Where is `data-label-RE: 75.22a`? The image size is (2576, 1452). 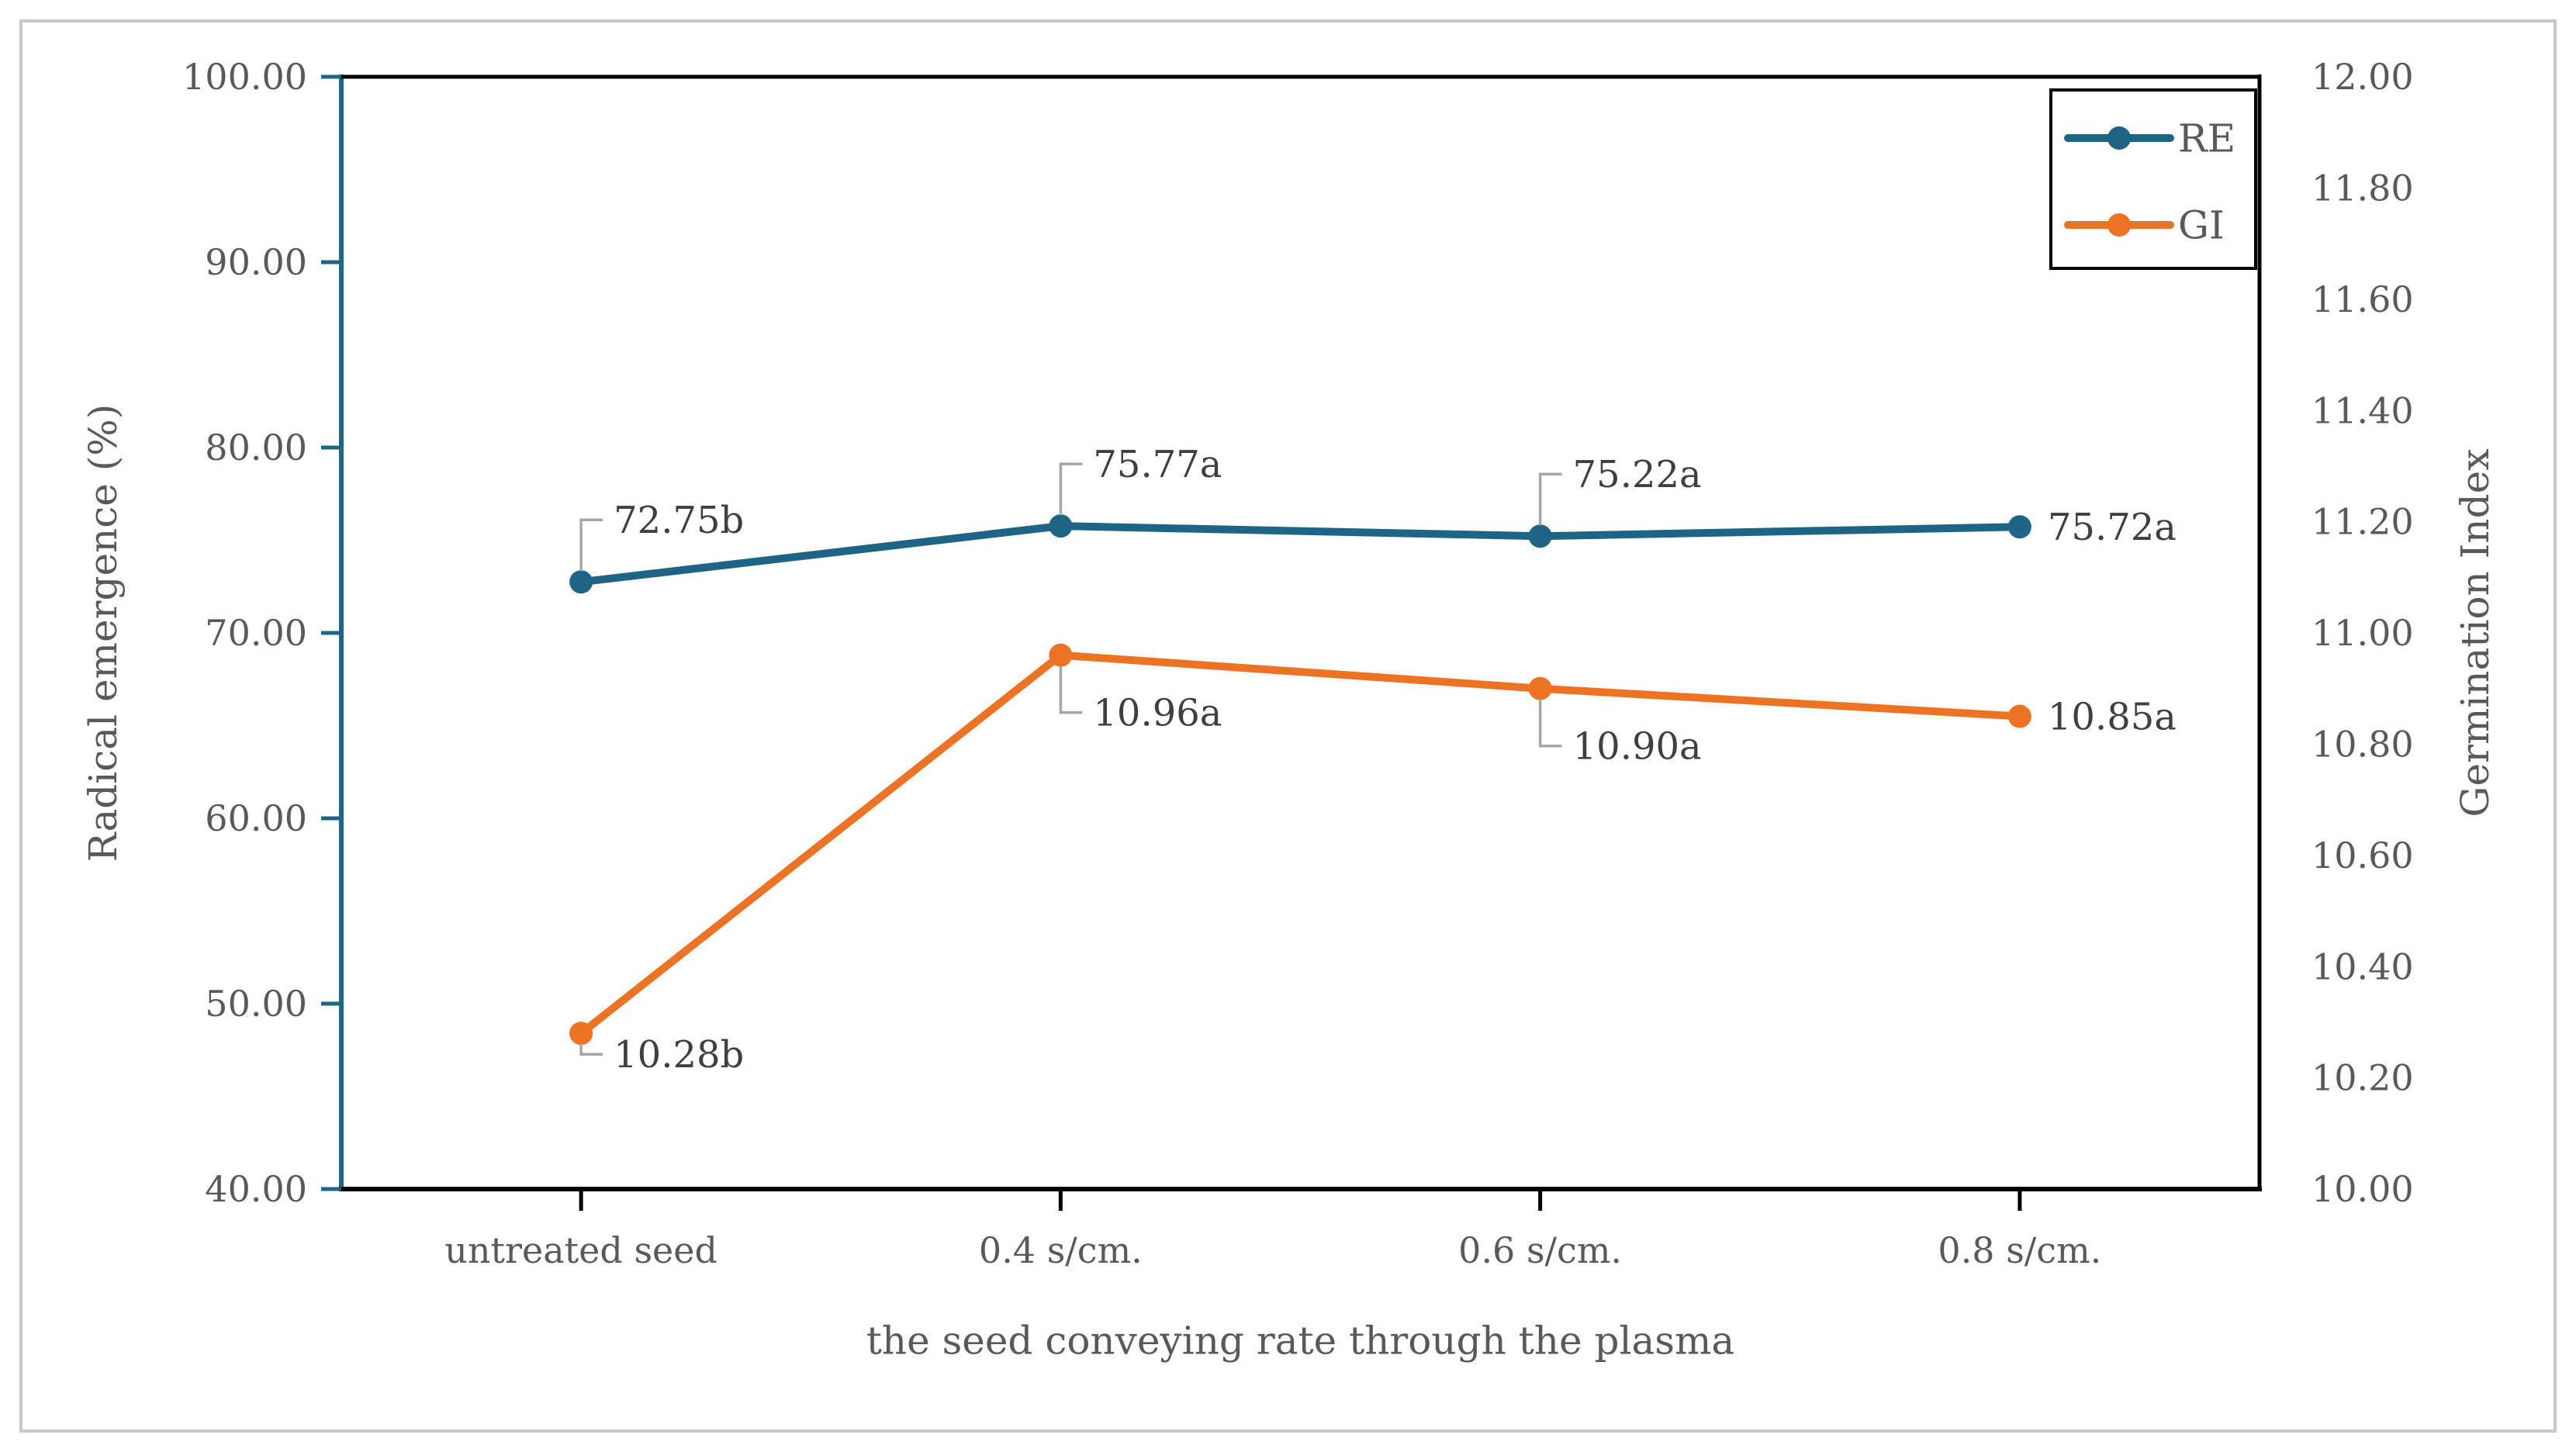
data-label-RE: 75.22a is located at coordinates (1637, 474).